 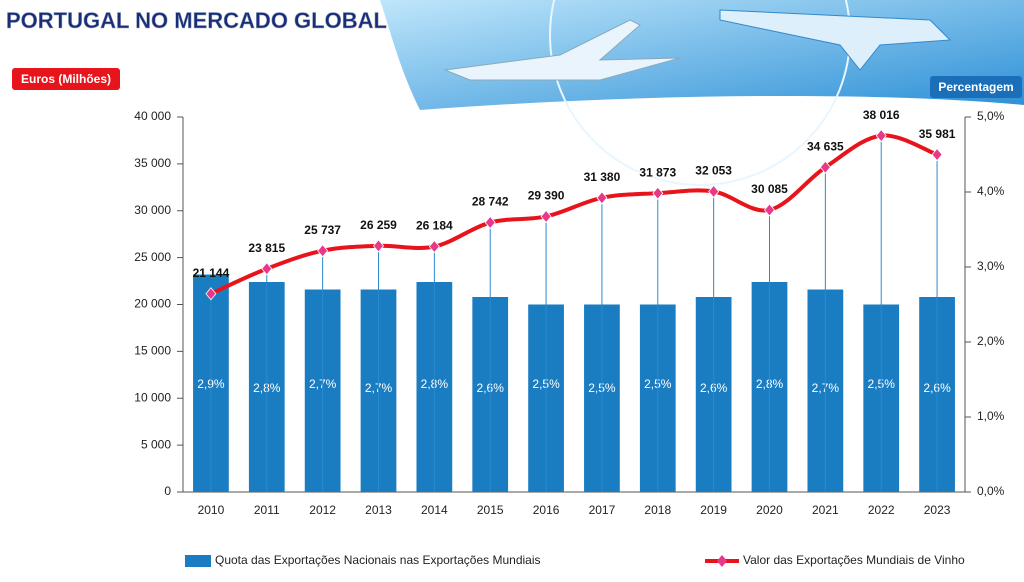 What do you see at coordinates (267, 510) in the screenshot?
I see `x-tick-label: 2011` at bounding box center [267, 510].